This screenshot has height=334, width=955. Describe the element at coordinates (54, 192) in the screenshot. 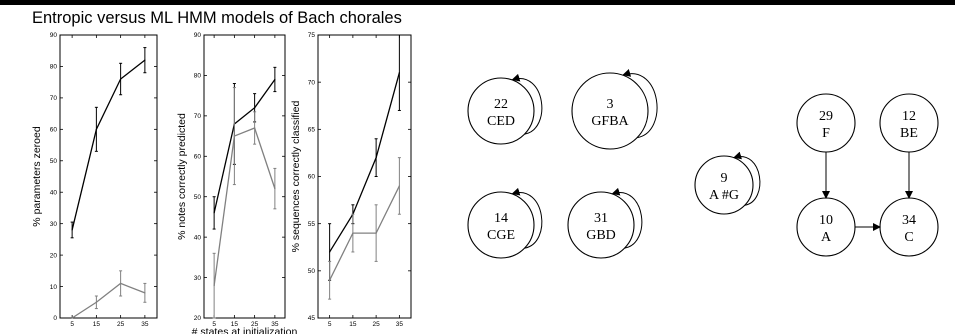

I see `y-tick-label: 40` at that location.